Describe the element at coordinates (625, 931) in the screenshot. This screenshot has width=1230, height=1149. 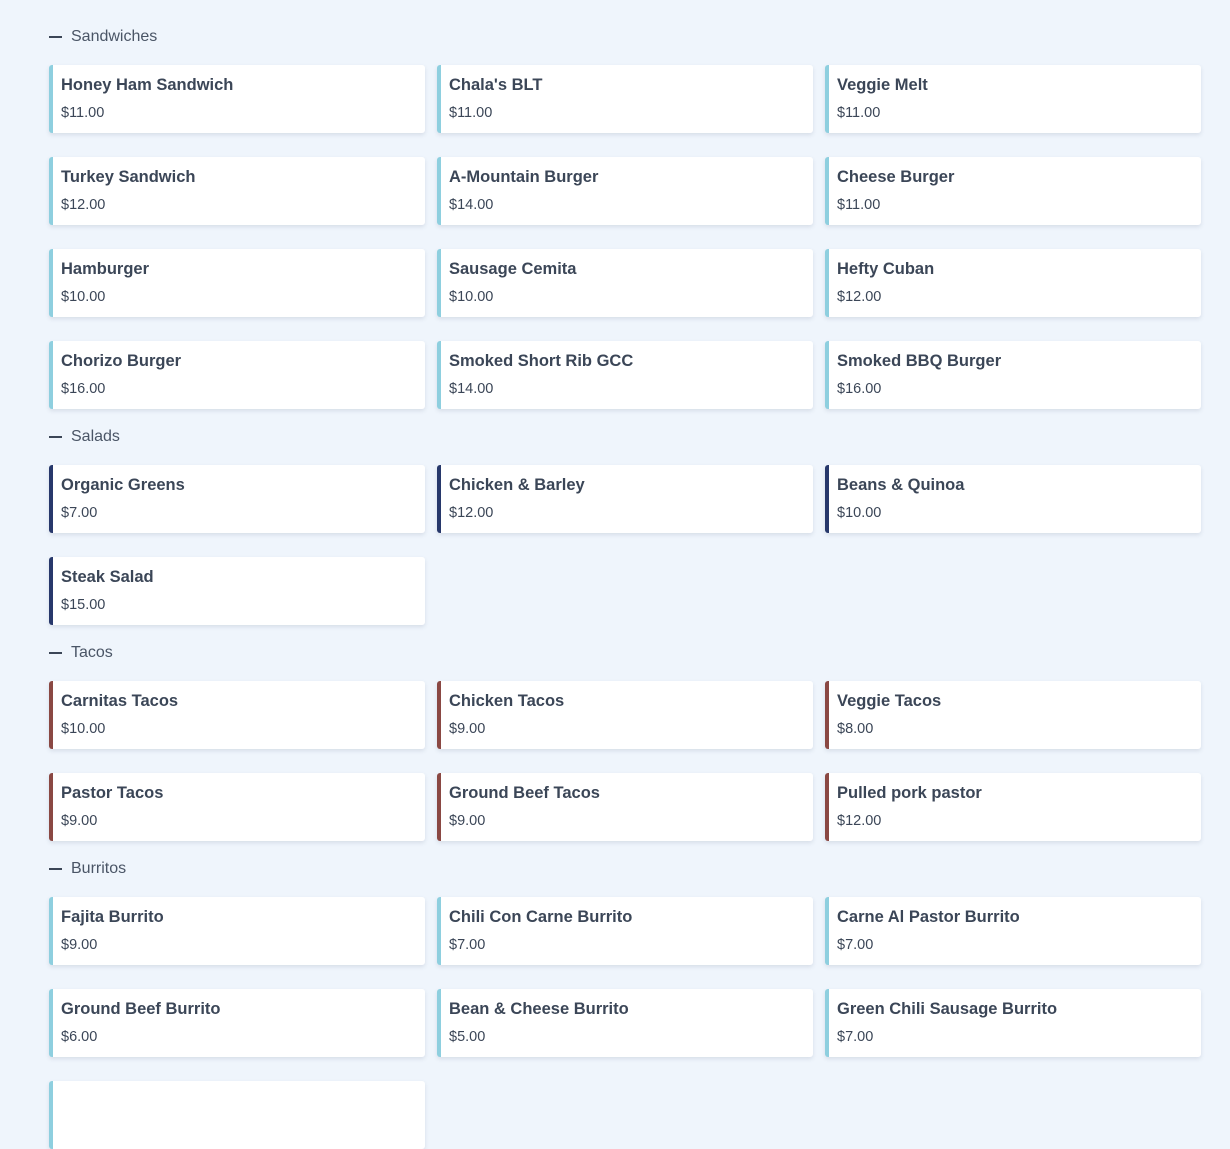
I see `menu-item-card: Chili Con Carne Burrito $7.00` at that location.